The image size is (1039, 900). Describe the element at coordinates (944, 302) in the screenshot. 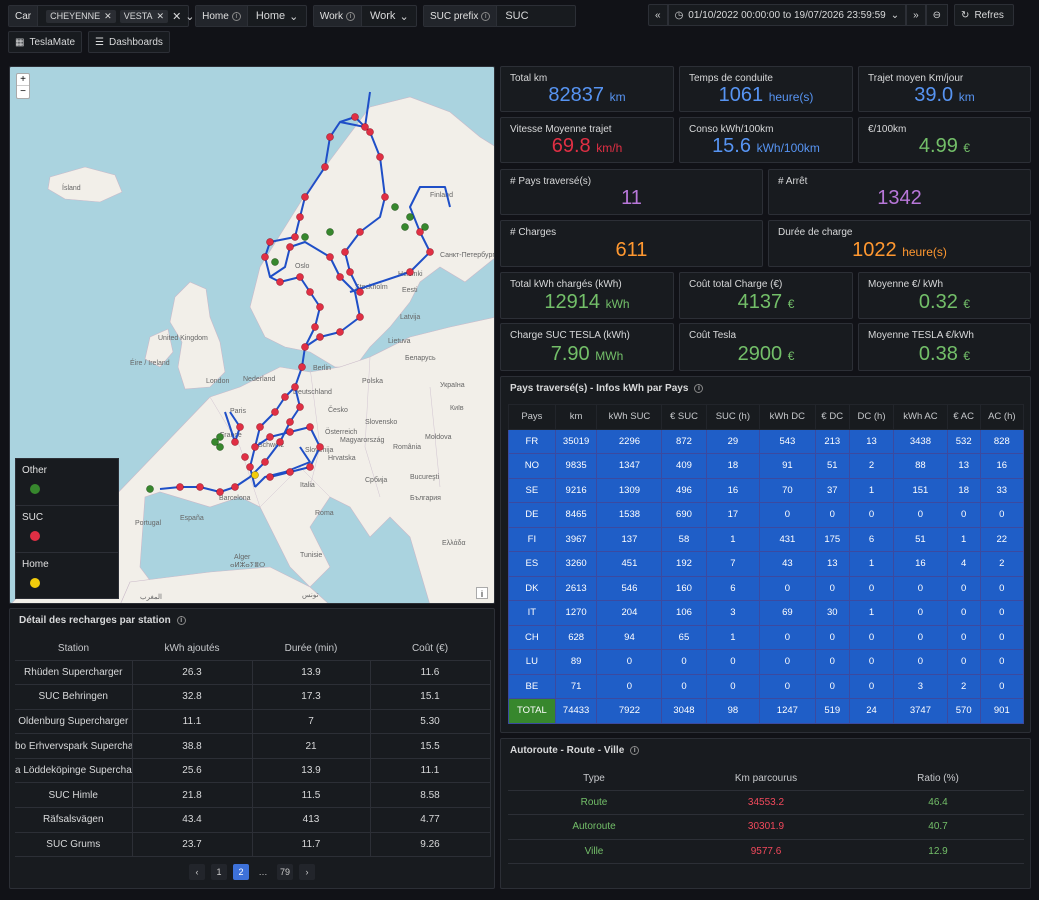

I see `stat-value-wrap: 0.32 €` at that location.